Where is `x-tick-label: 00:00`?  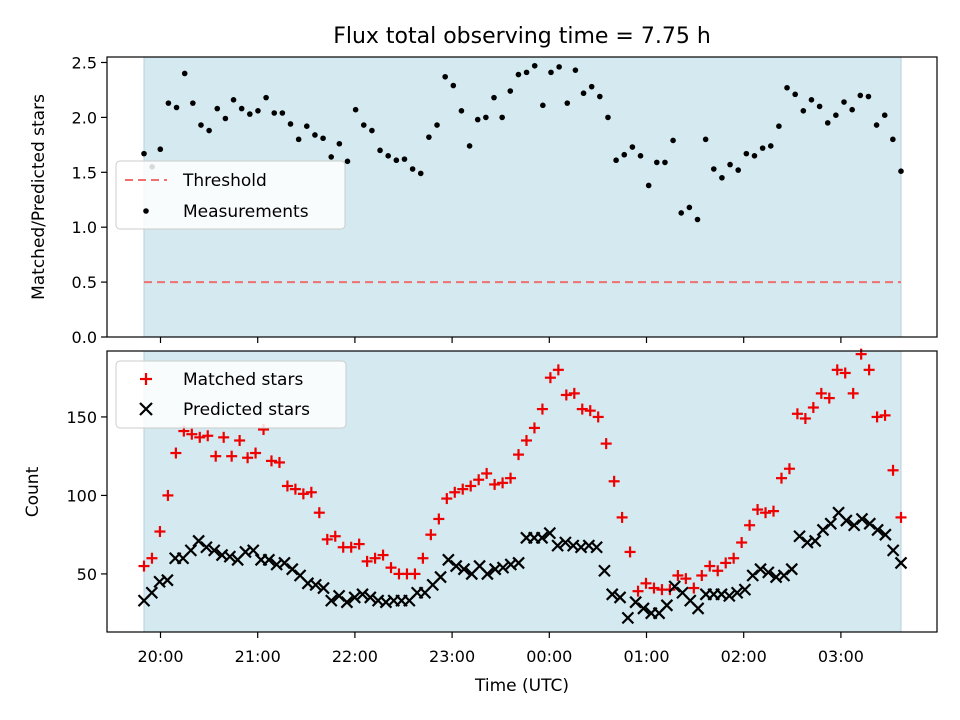
x-tick-label: 00:00 is located at coordinates (549, 656).